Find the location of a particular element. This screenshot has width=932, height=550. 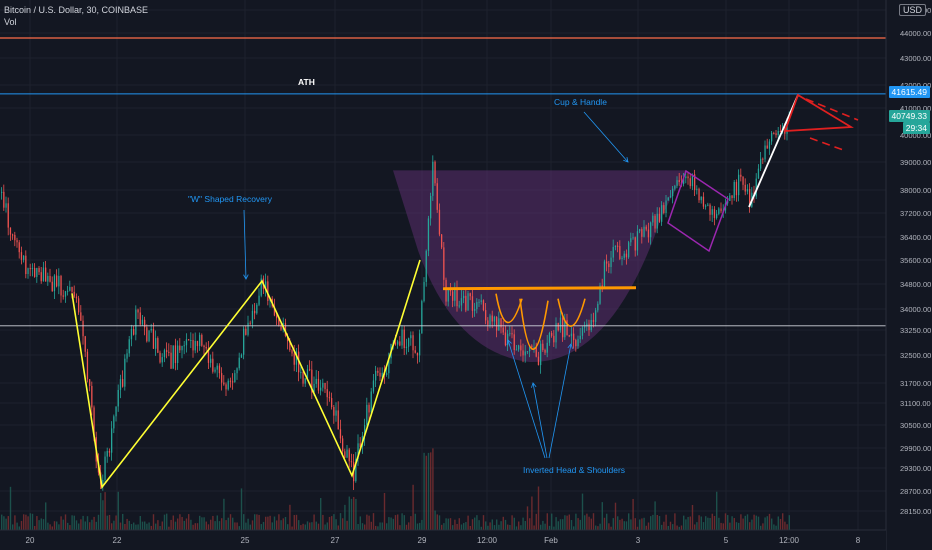

currency-badge: USD is located at coordinates (912, 10).